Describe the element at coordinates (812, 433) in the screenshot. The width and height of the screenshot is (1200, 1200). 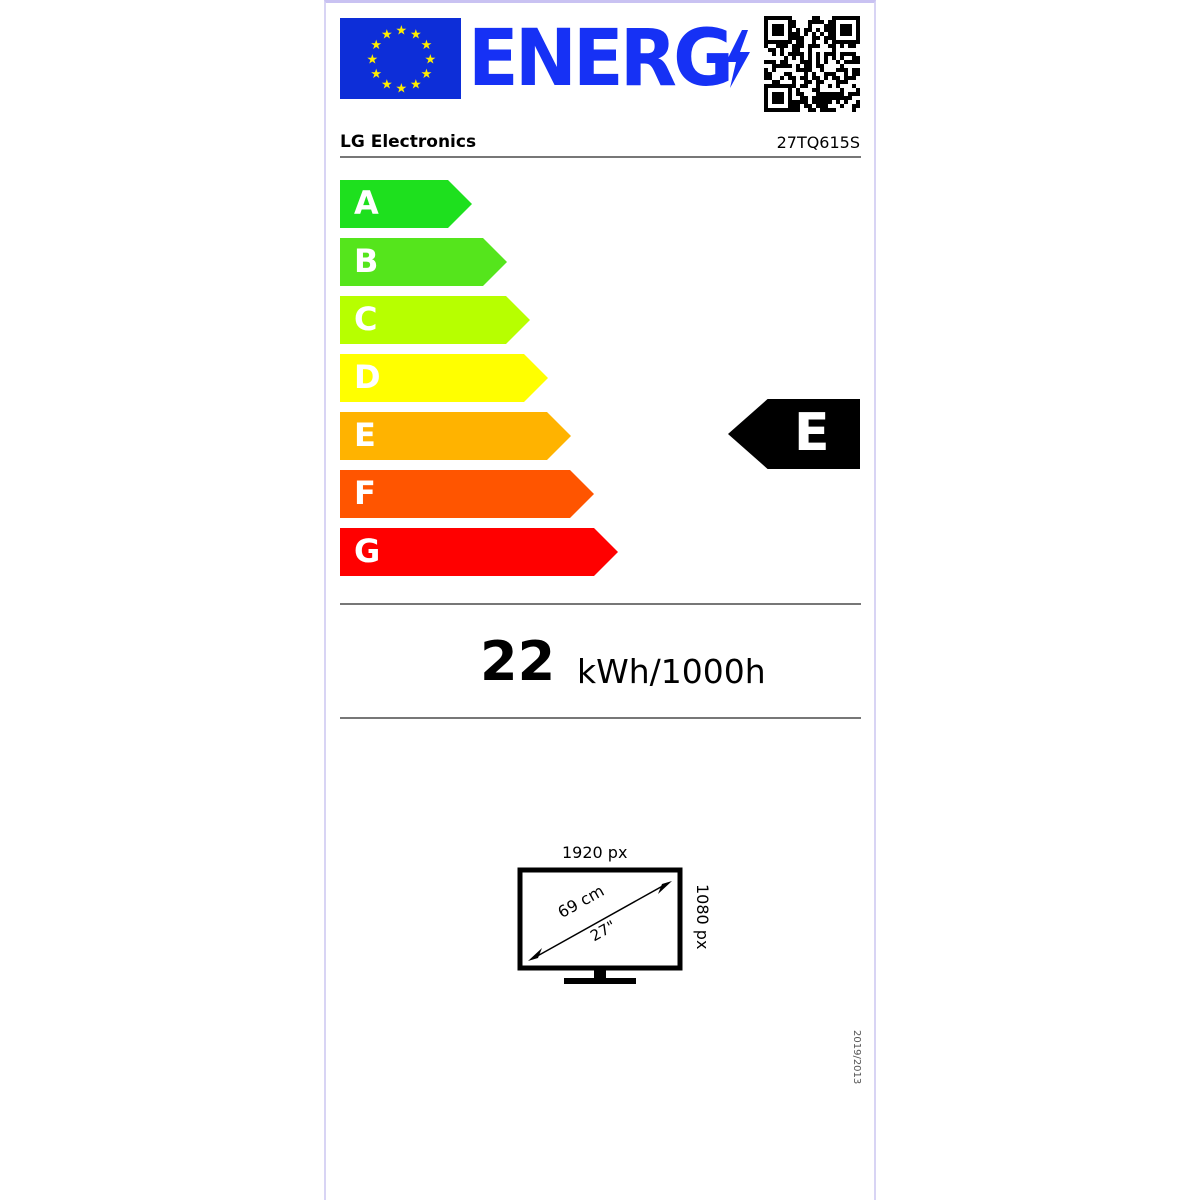
I see `rating-letter: E` at that location.